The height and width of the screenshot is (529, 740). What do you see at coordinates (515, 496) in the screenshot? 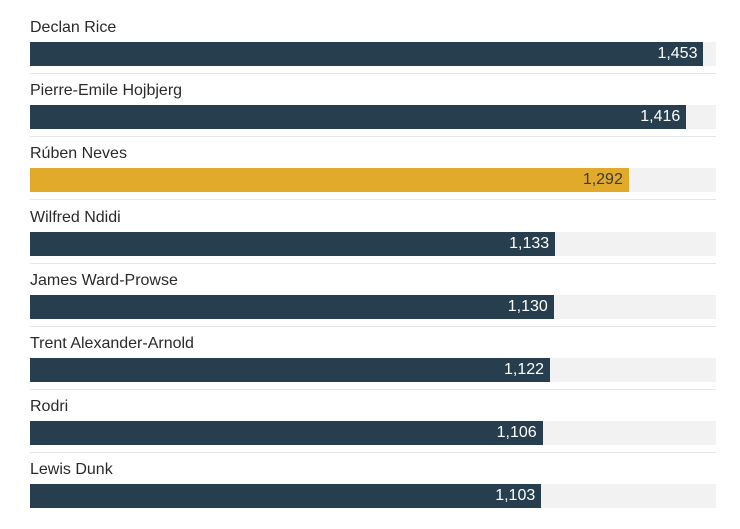
I see `value-label: 1,103` at bounding box center [515, 496].